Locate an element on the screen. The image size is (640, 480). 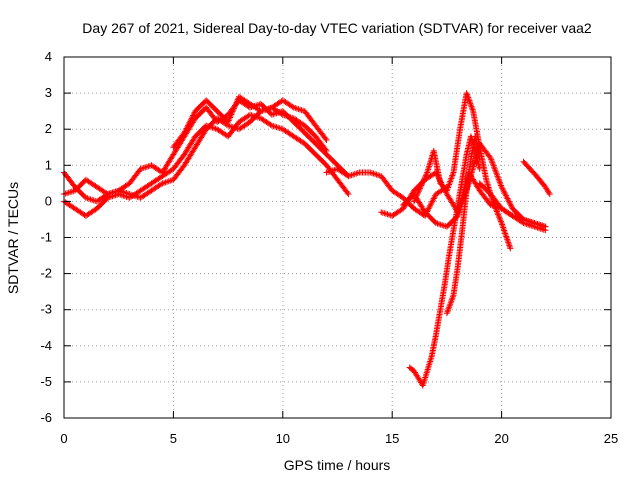
x-tick-label: 0 is located at coordinates (63, 438).